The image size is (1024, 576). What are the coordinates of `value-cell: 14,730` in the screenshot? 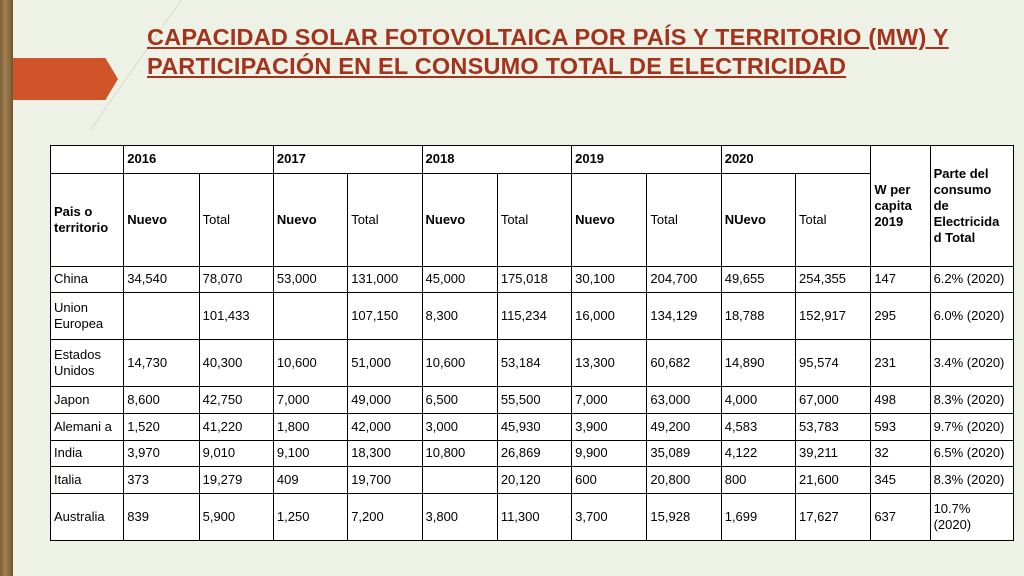 It's located at (161, 363).